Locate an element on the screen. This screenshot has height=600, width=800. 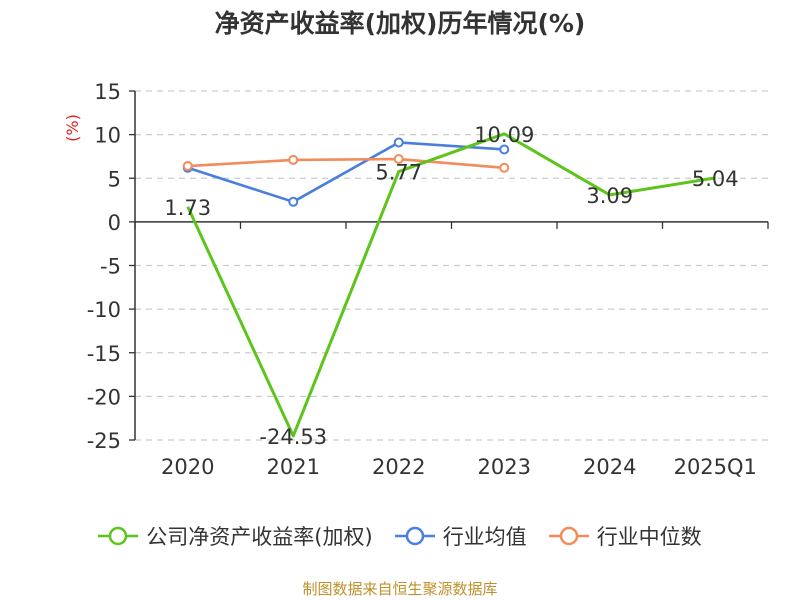
data-label: 5.77 is located at coordinates (398, 173).